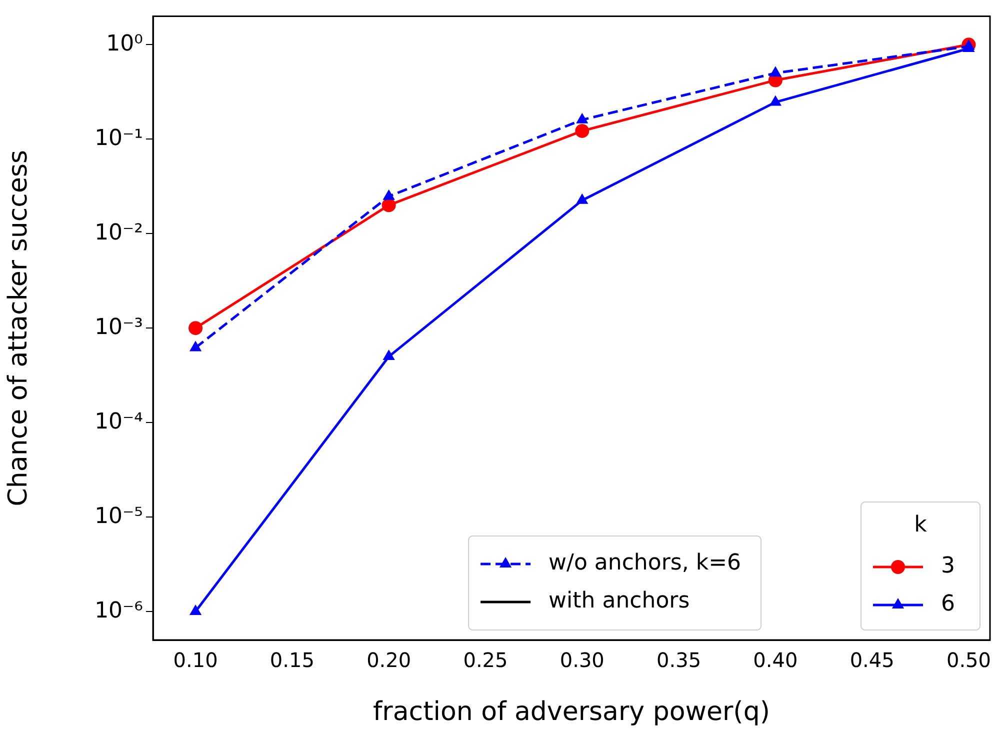 This screenshot has width=997, height=733. I want to click on legend-label: 3, so click(948, 566).